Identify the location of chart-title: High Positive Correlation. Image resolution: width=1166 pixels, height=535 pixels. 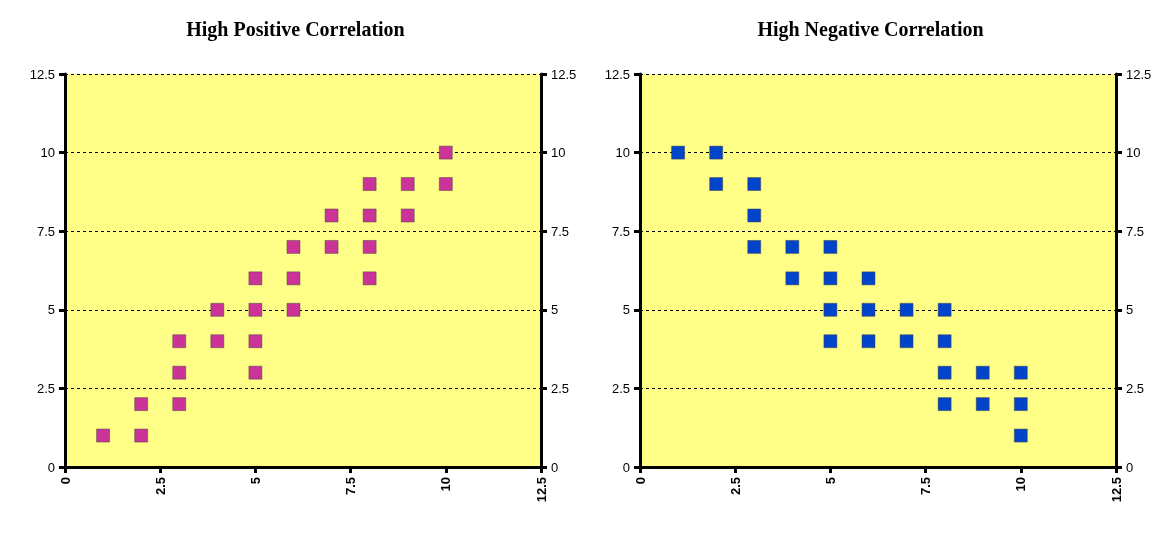
(295, 29).